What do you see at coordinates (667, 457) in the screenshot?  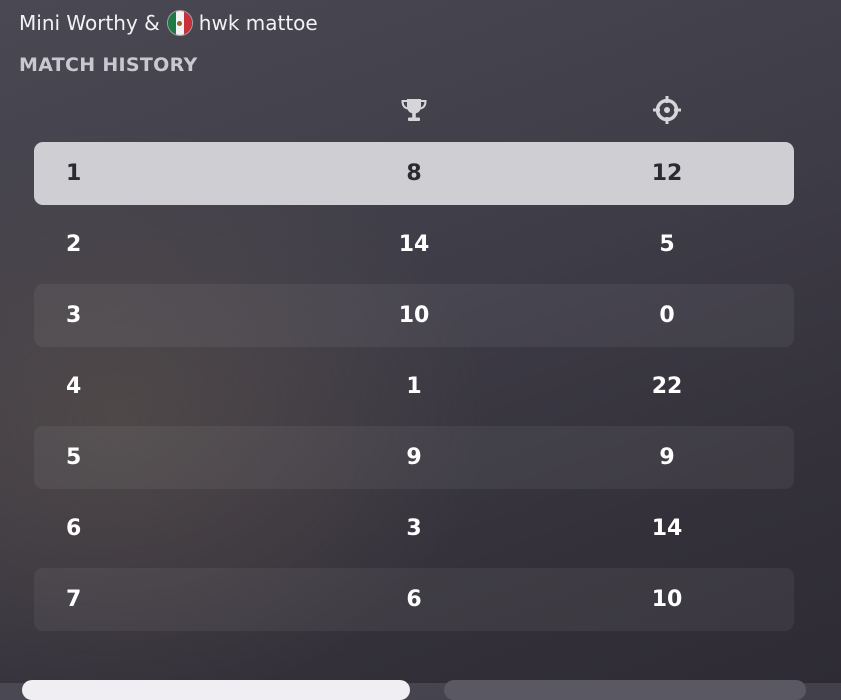 I see `match-kills: 9` at bounding box center [667, 457].